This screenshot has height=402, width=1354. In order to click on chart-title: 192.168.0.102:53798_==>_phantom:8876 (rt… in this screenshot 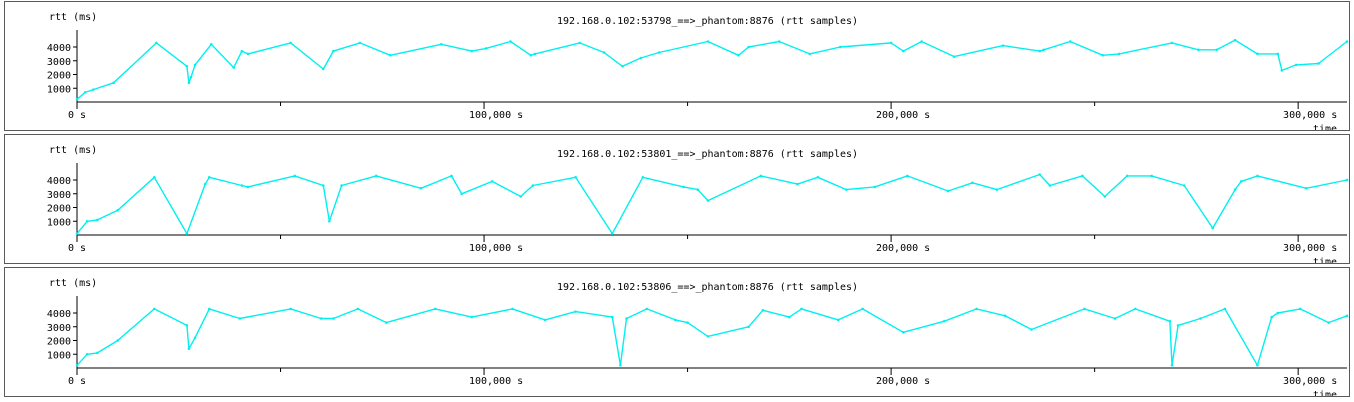, I will do `click(707, 21)`.